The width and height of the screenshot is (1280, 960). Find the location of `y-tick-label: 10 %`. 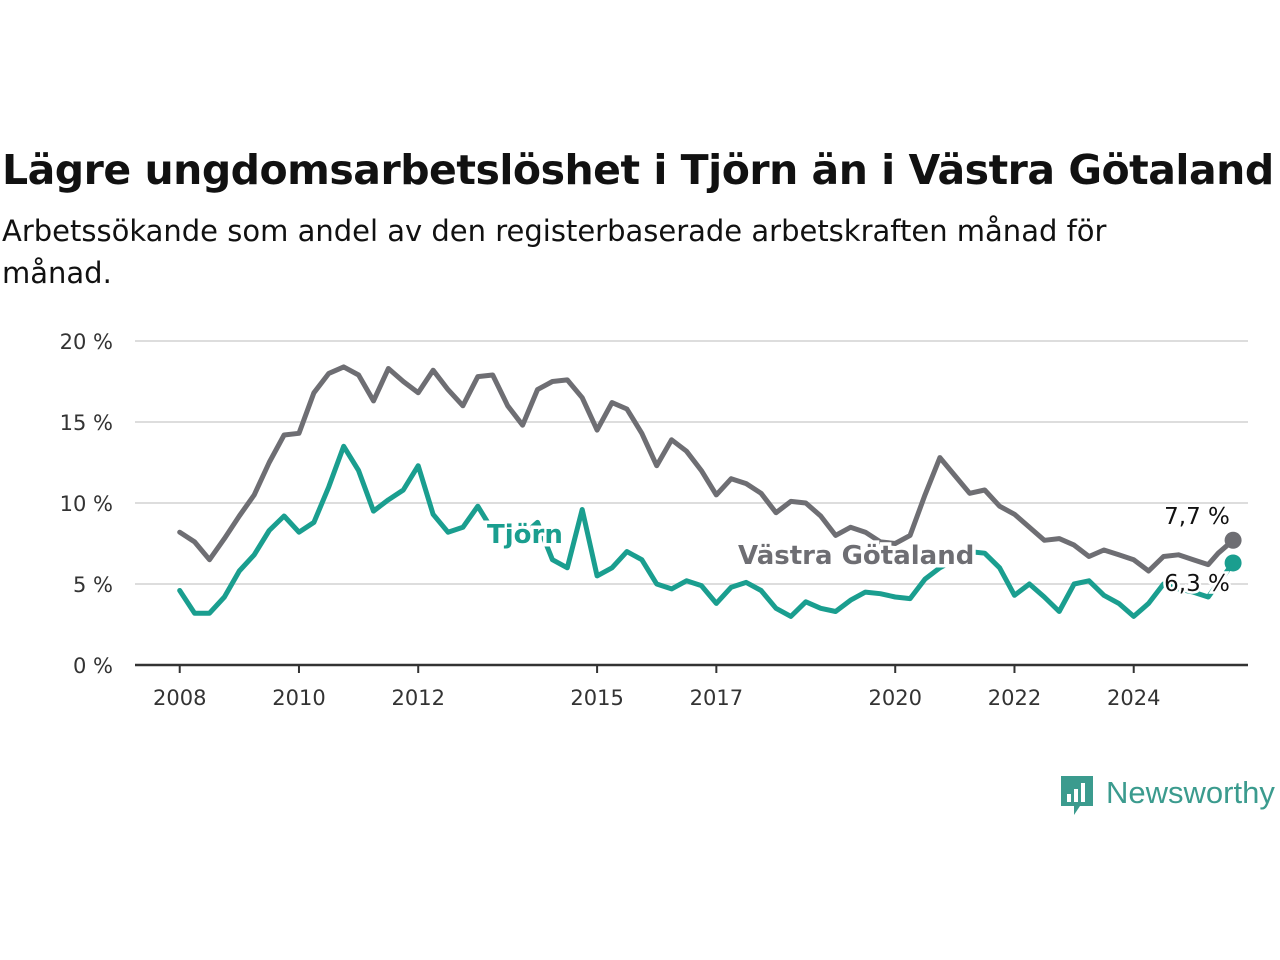

y-tick-label: 10 % is located at coordinates (86, 504).